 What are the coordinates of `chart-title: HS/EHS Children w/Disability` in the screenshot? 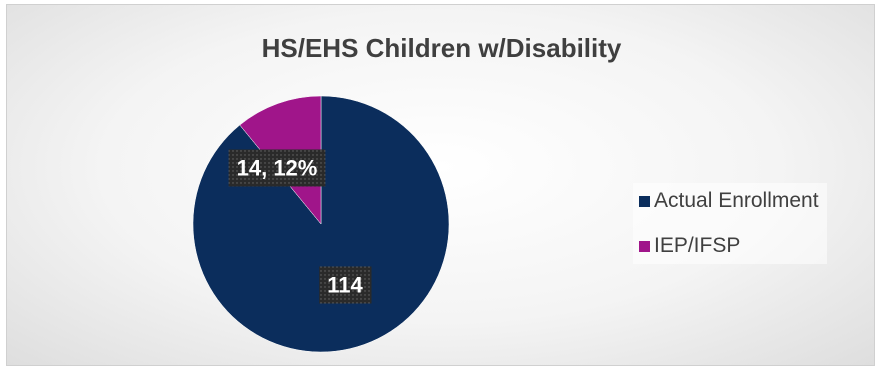 It's located at (441, 48).